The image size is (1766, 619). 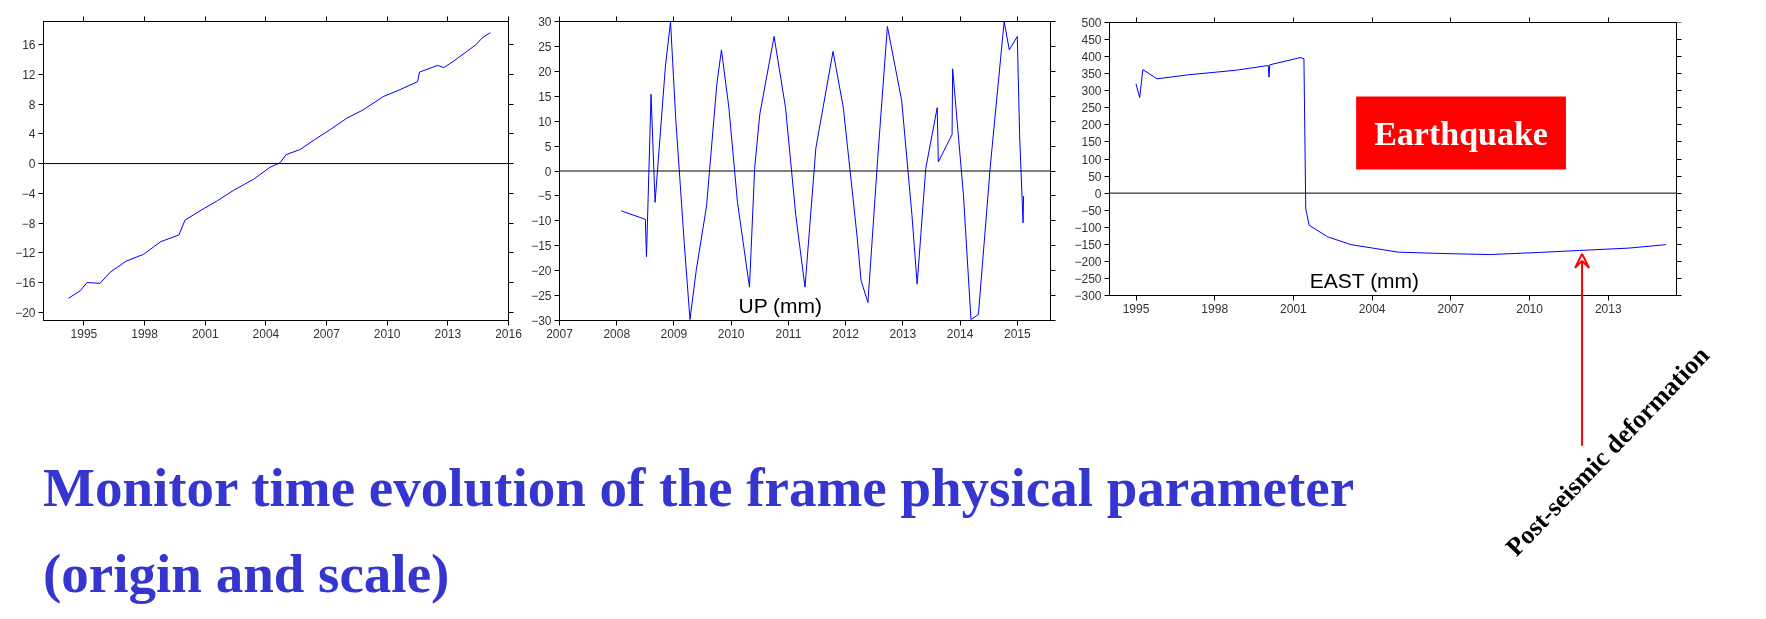 I want to click on y-tick-label: 500, so click(x=1091, y=23).